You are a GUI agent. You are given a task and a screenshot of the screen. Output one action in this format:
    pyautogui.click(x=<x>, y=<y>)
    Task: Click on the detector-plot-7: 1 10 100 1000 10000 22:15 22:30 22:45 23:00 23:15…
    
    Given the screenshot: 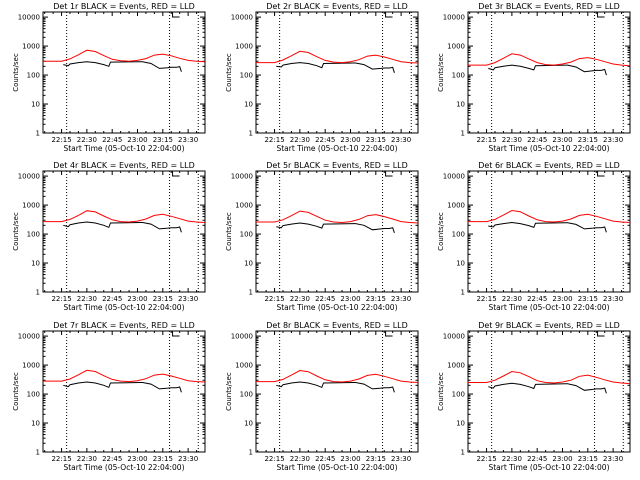 What is the action you would take?
    pyautogui.click(x=109, y=396)
    